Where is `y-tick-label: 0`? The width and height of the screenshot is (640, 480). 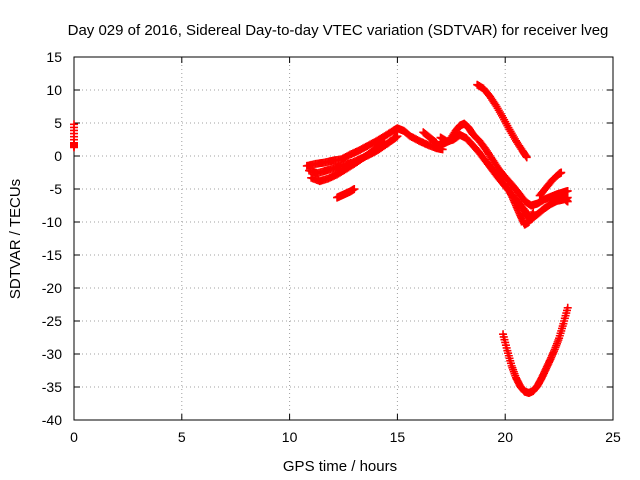 y-tick-label: 0 is located at coordinates (58, 156).